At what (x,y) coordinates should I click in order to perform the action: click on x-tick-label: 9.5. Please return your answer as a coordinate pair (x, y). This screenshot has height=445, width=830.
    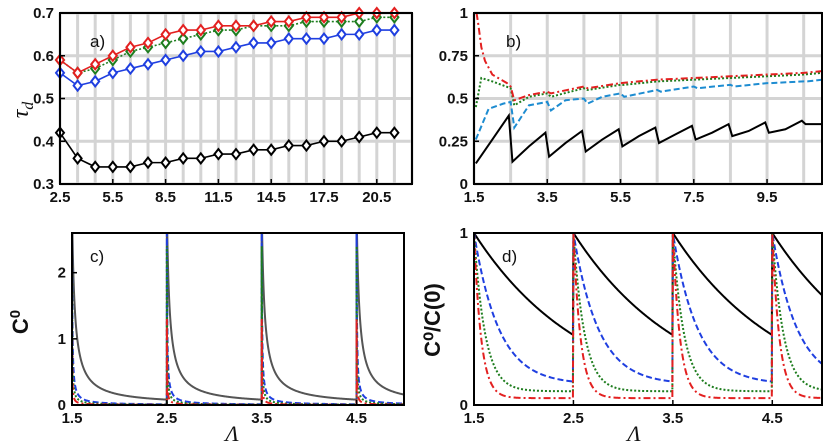
    Looking at the image, I should click on (767, 197).